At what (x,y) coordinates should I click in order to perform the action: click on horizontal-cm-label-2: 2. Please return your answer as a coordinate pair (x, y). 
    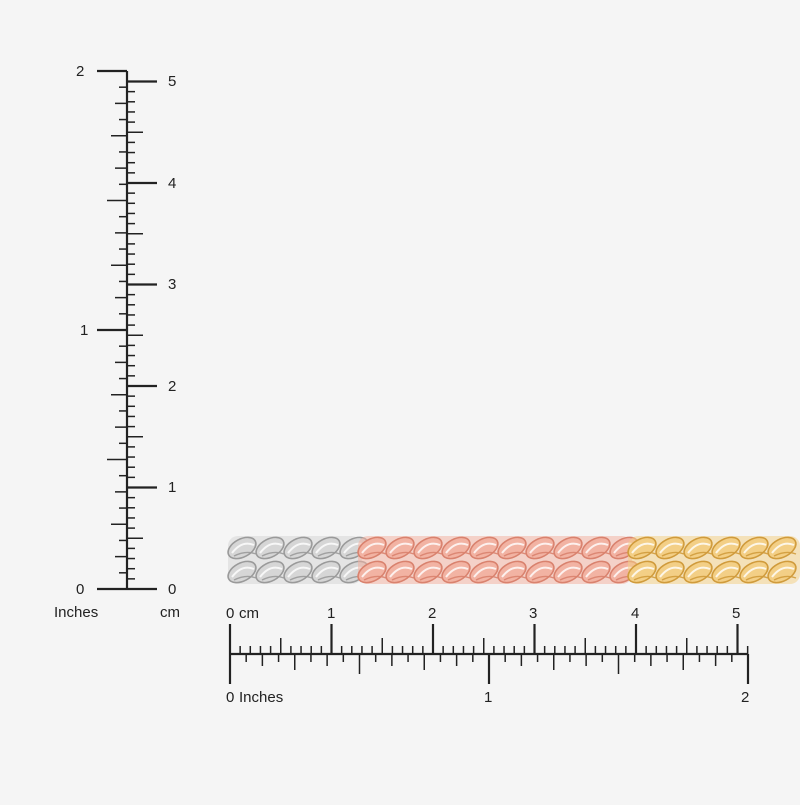
    Looking at the image, I should click on (432, 613).